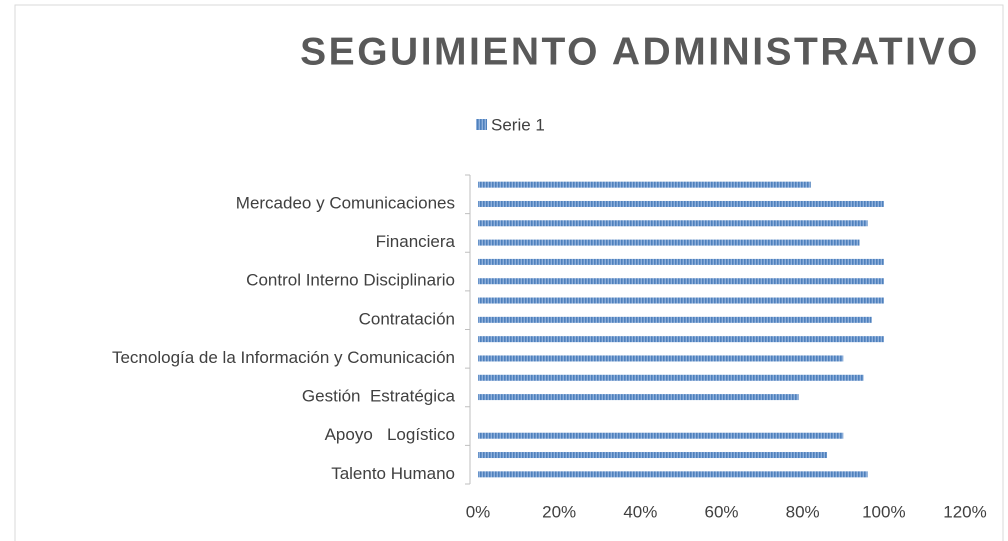  Describe the element at coordinates (345, 202) in the screenshot. I see `y-tick-label: Mercadeo y Comunicaciones` at that location.